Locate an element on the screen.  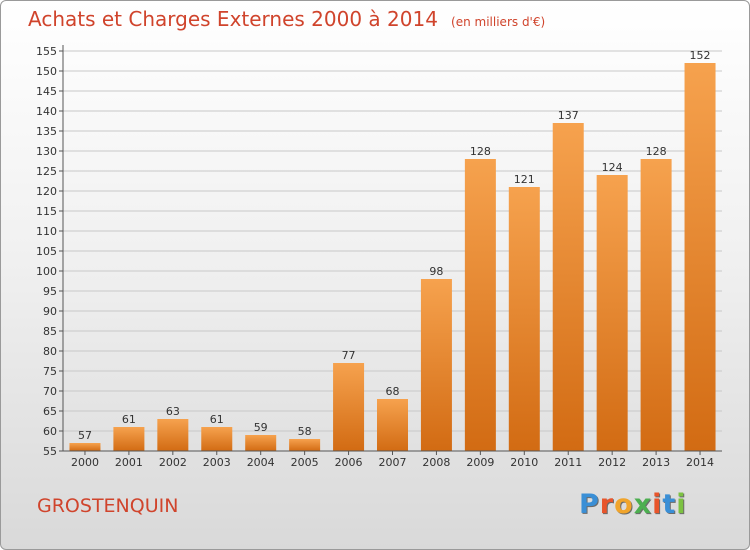
data-label: 63 is located at coordinates (173, 411).